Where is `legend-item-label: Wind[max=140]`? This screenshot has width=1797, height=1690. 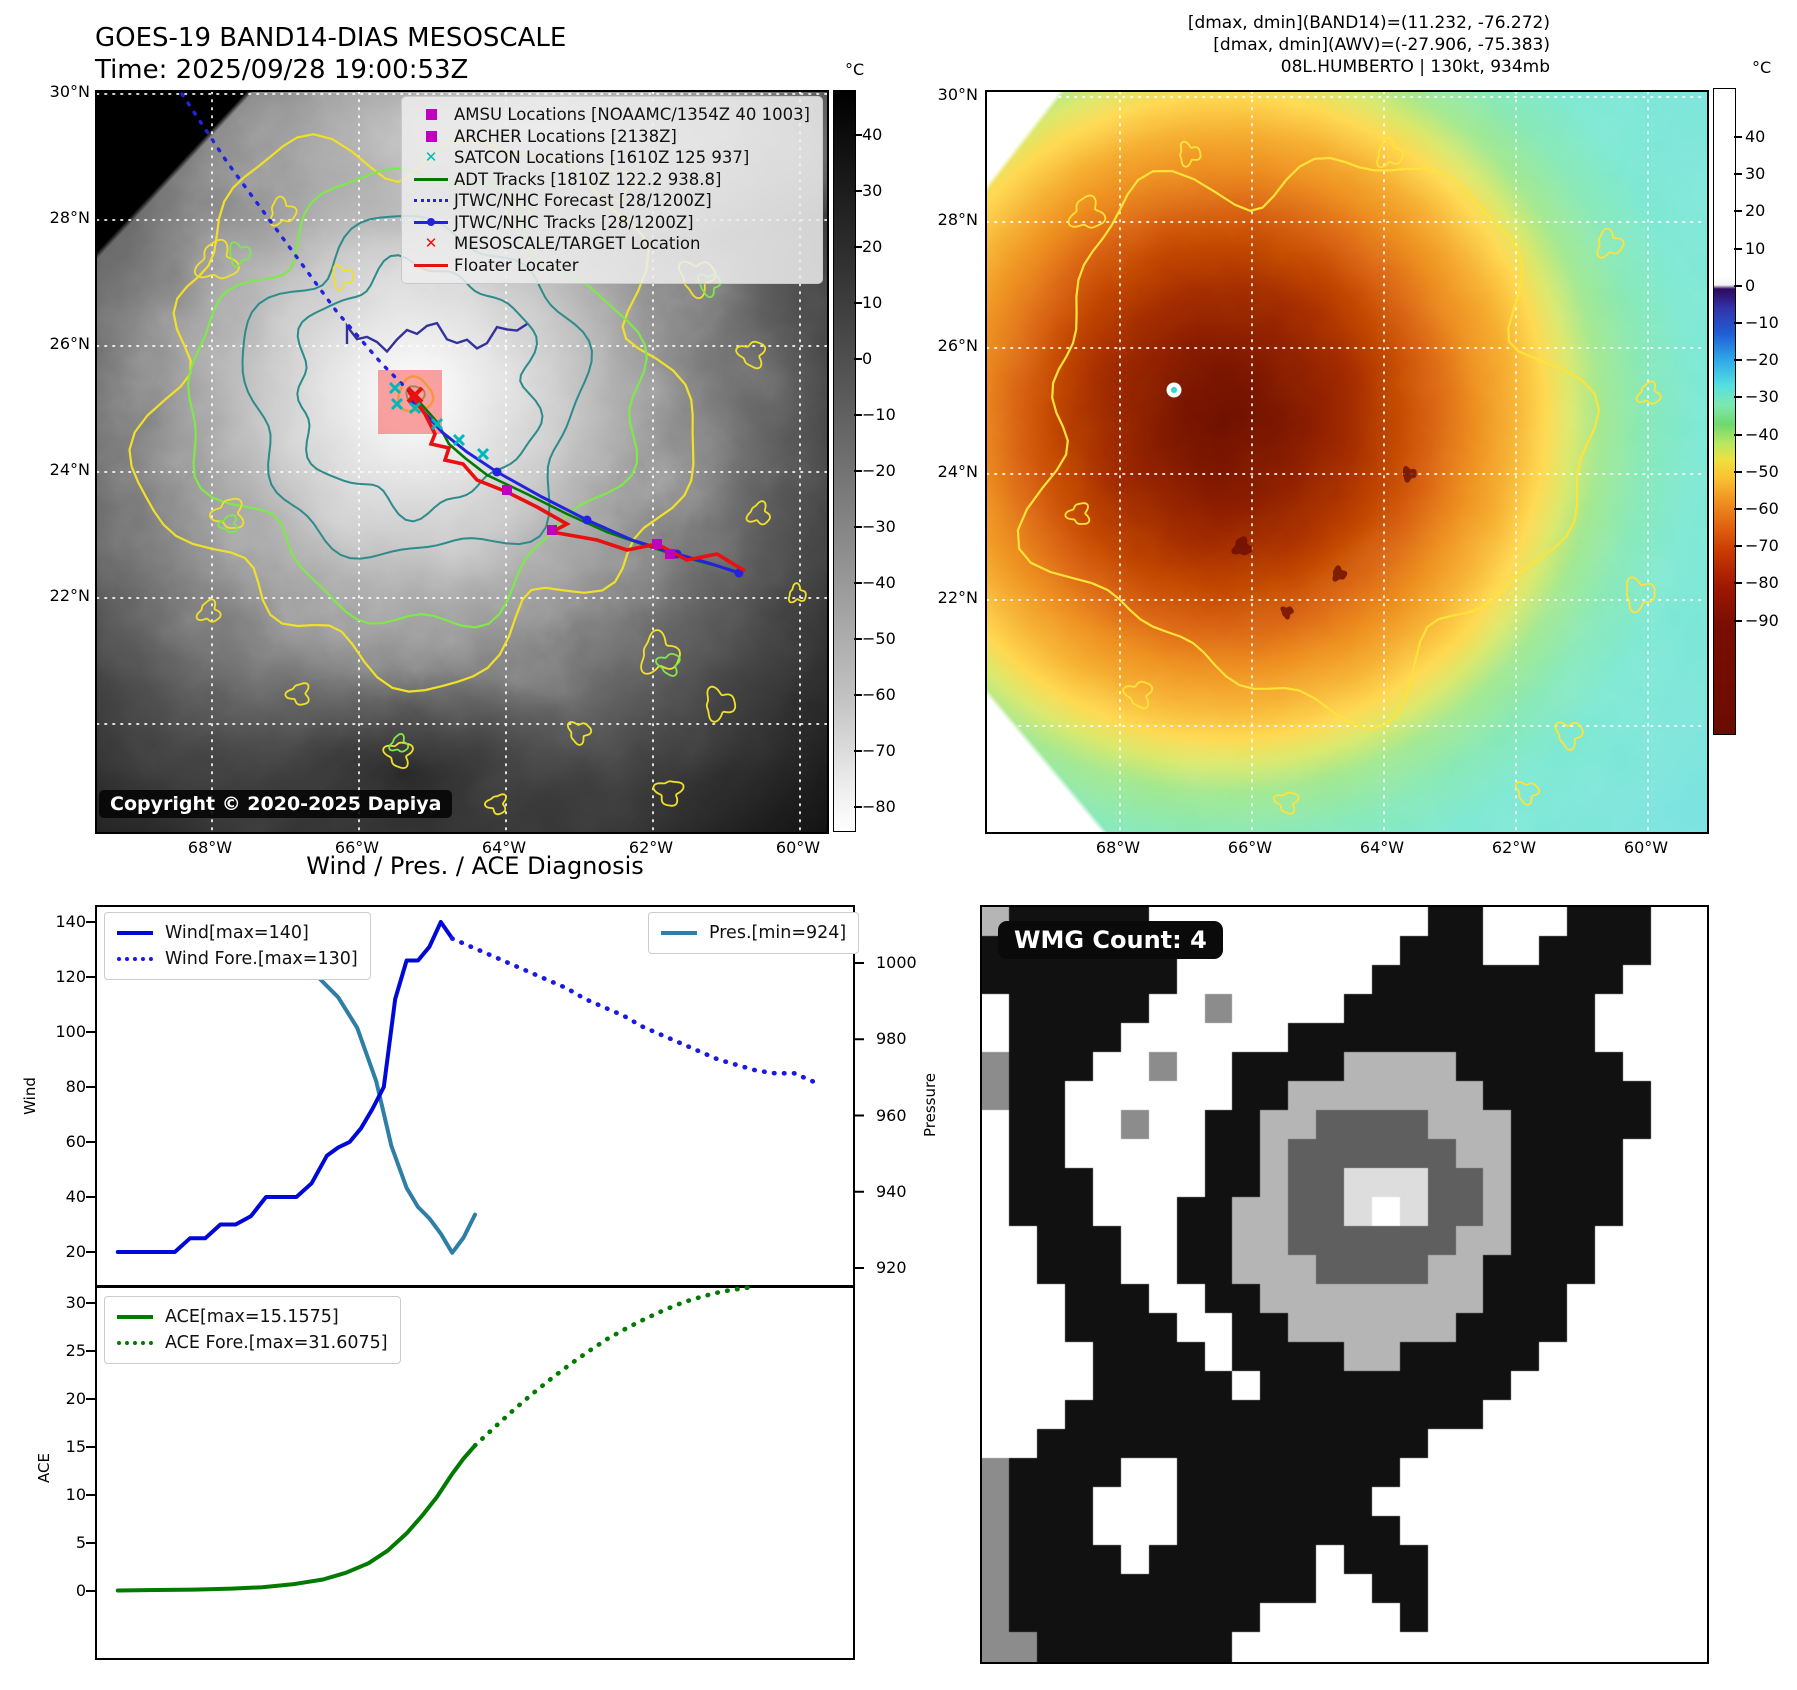 legend-item-label: Wind[max=140] is located at coordinates (237, 933).